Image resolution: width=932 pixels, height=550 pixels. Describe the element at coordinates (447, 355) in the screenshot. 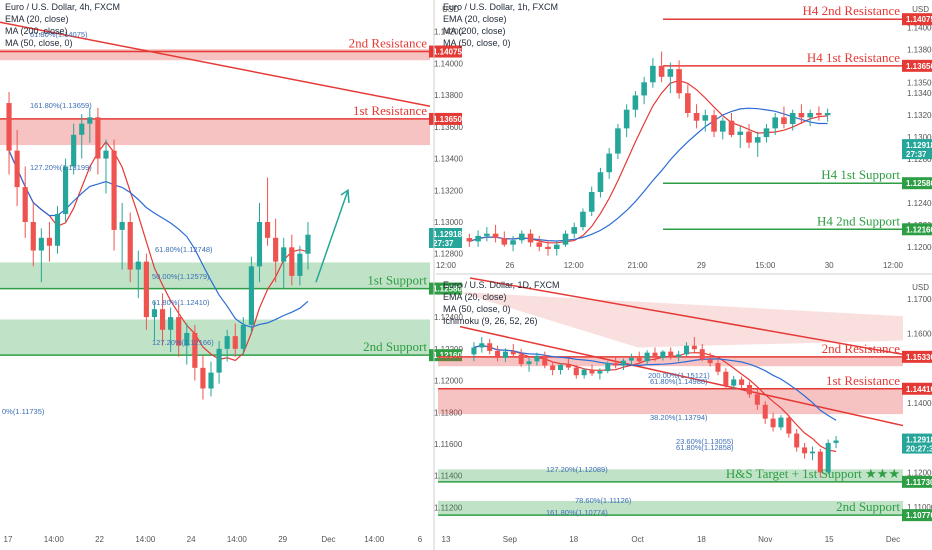

I see `price-badge-label: 1.12160` at that location.